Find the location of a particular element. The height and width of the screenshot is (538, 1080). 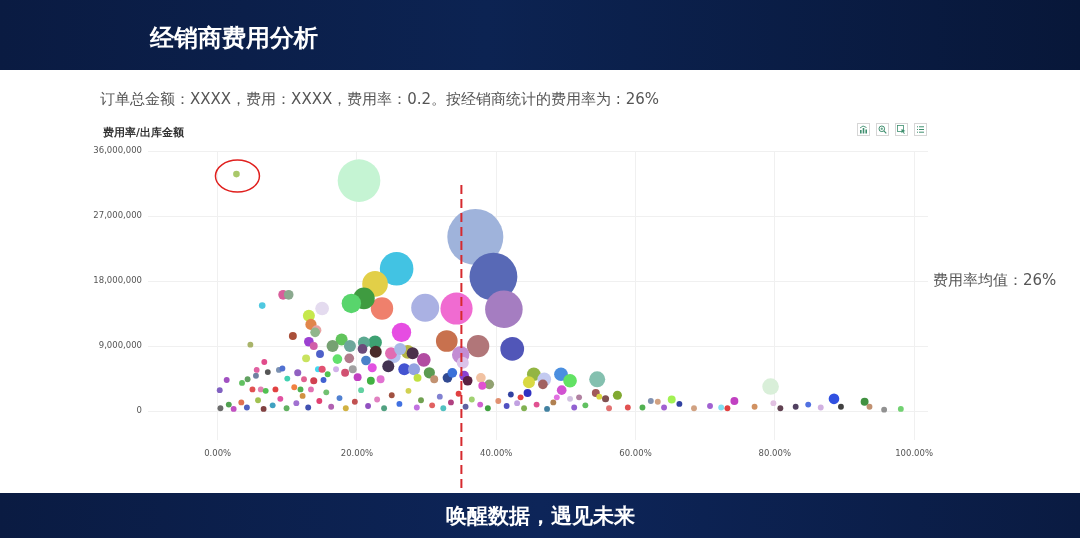

y-tick-label: 27,000,000 is located at coordinates (117, 215).